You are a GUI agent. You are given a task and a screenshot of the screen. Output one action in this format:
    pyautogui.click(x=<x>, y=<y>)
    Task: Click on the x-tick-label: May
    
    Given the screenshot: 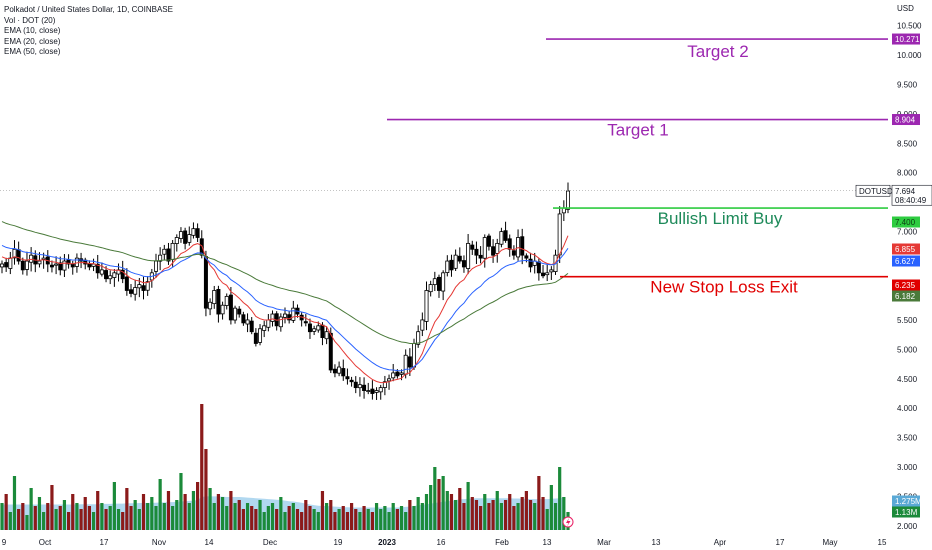 What is the action you would take?
    pyautogui.click(x=829, y=542)
    